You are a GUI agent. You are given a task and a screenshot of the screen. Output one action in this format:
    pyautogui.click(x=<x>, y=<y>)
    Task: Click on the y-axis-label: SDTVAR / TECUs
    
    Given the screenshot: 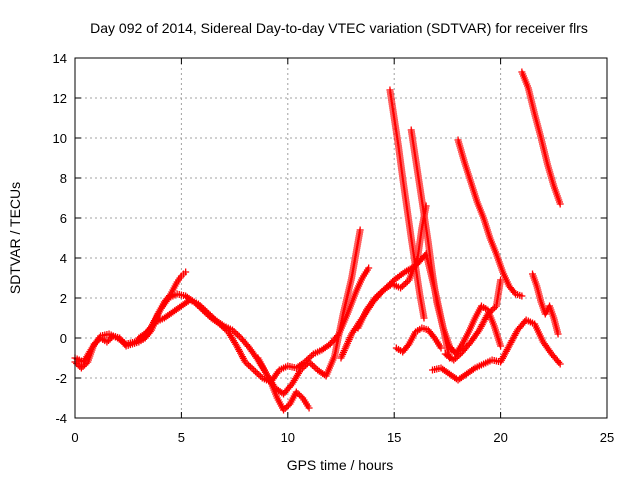 What is the action you would take?
    pyautogui.click(x=15, y=238)
    